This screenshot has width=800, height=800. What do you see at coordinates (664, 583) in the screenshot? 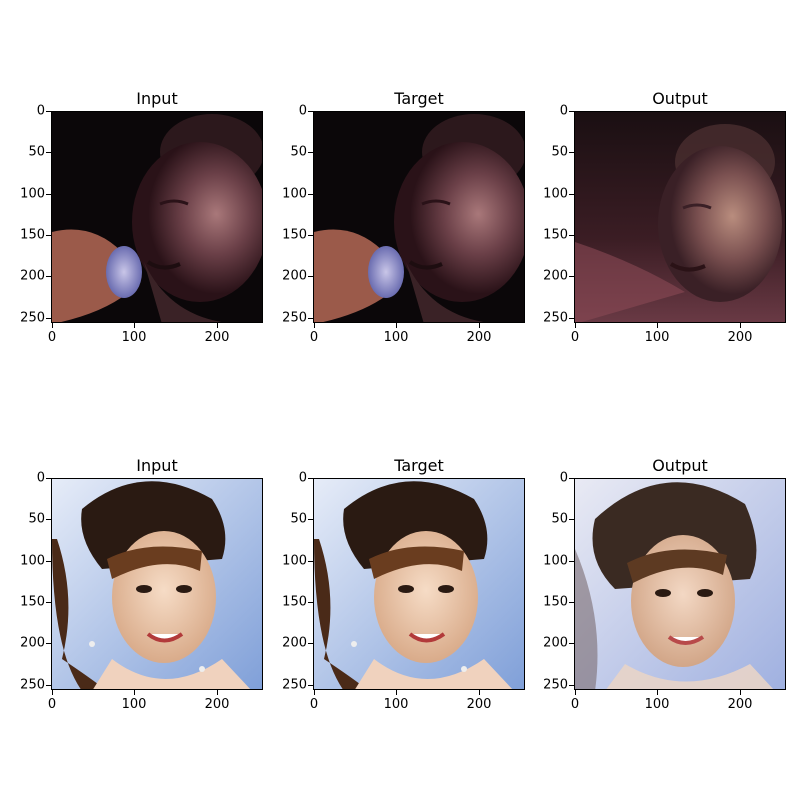
I see `panel-row2-output: Output 0 50 100 150` at bounding box center [664, 583].